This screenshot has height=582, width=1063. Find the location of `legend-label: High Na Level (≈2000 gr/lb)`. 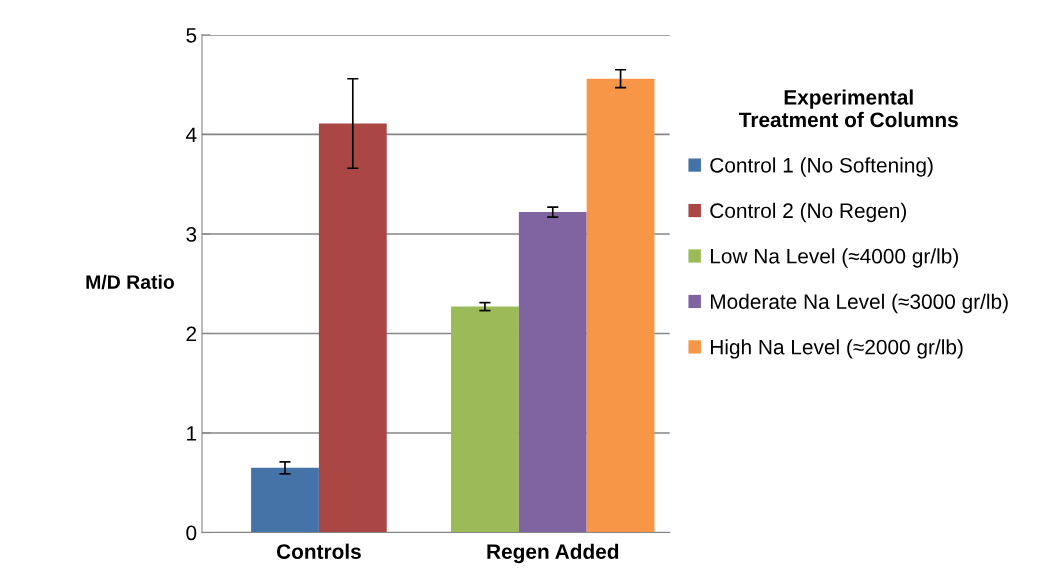

legend-label: High Na Level (≈2000 gr/lb) is located at coordinates (836, 349).